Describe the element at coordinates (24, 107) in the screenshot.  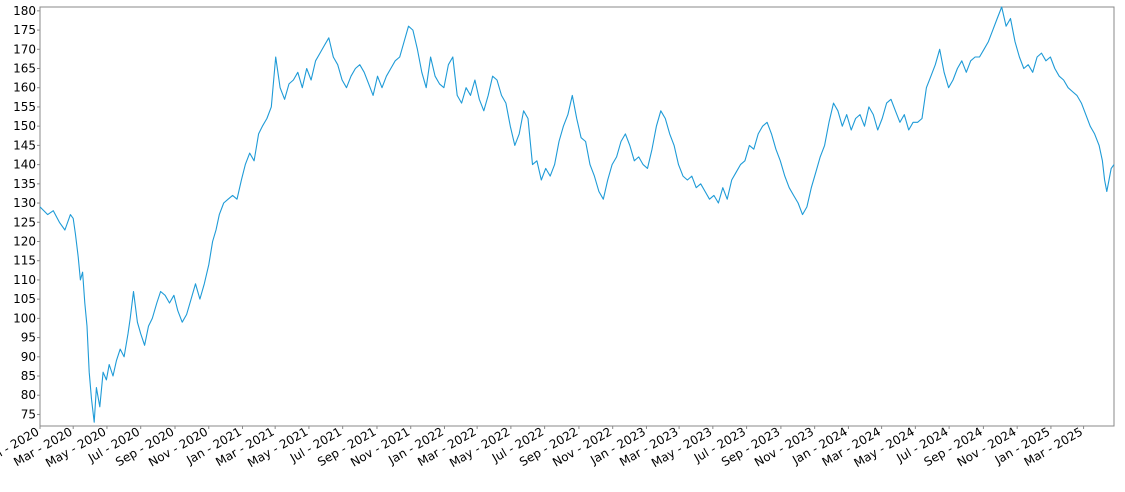
I see `y-tick-label: 155` at that location.